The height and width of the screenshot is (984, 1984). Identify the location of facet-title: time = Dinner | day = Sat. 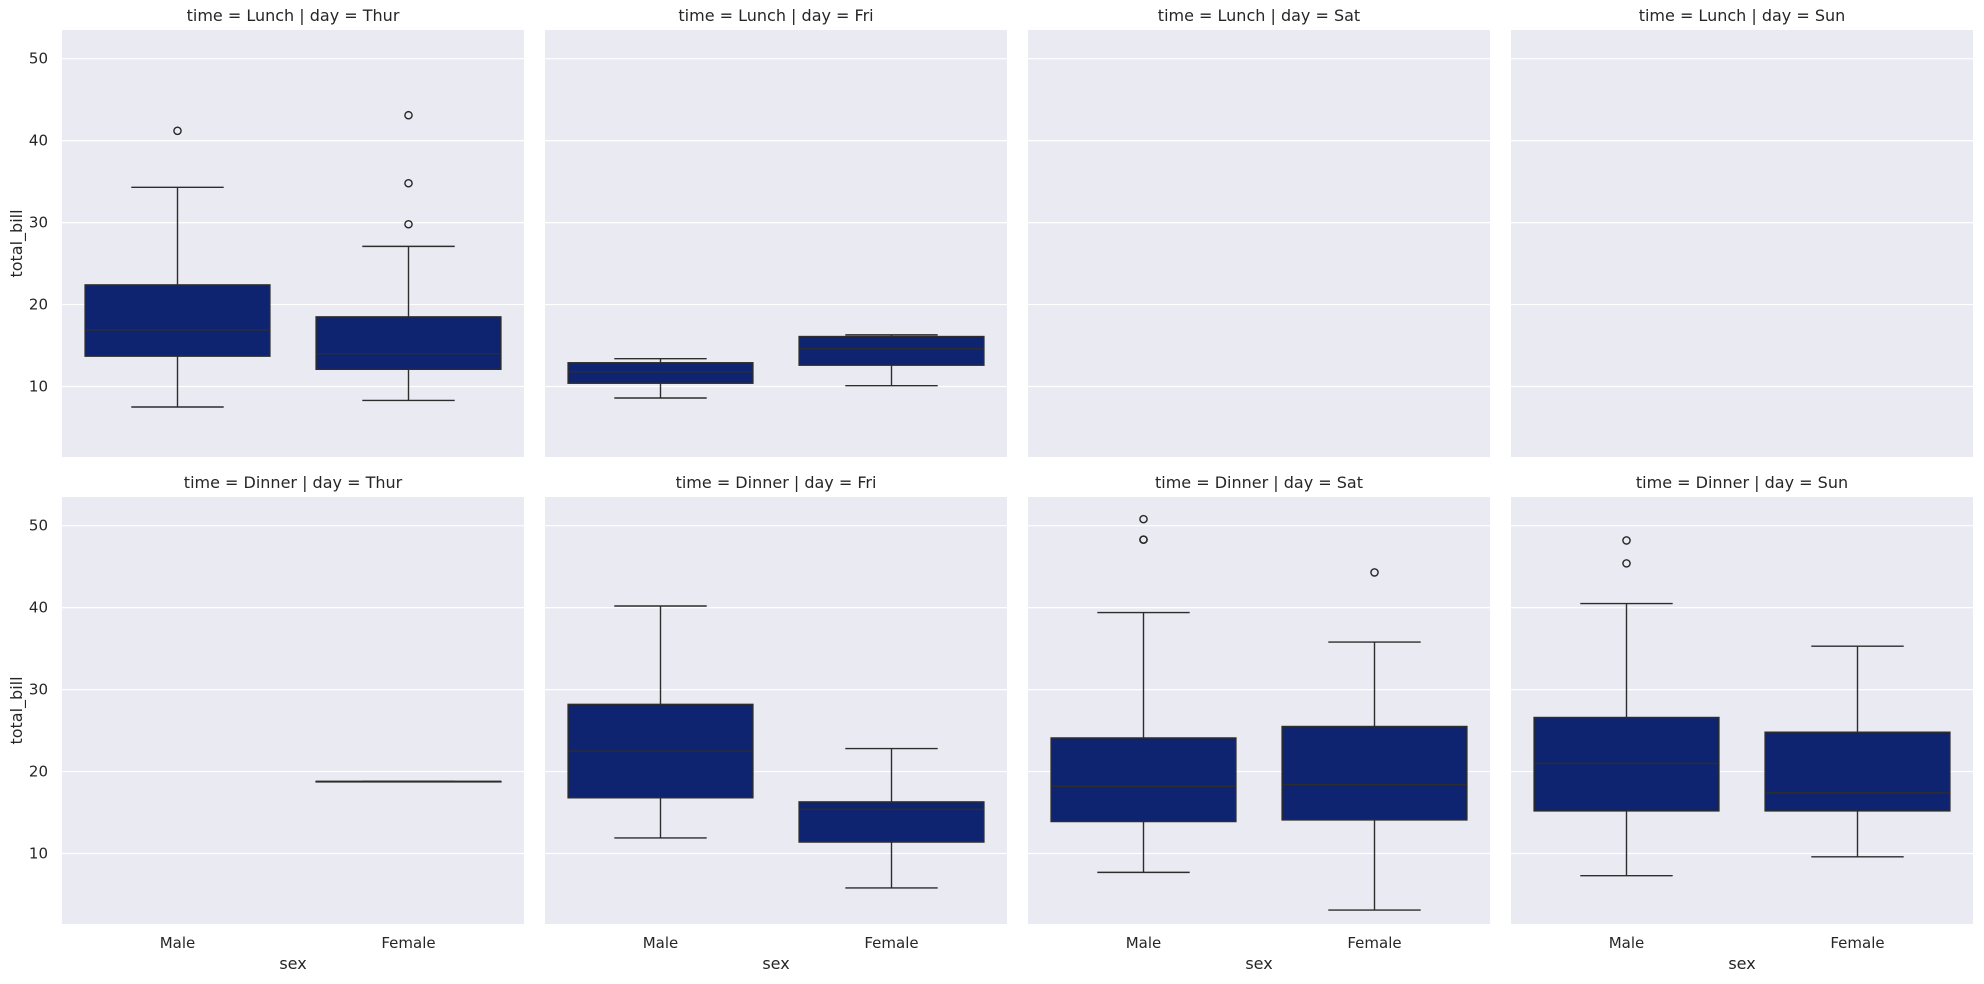
(1259, 482).